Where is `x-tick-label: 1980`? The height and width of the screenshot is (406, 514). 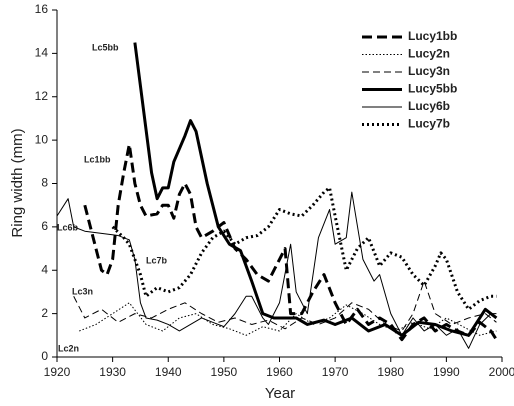 x-tick-label: 1980 is located at coordinates (390, 372).